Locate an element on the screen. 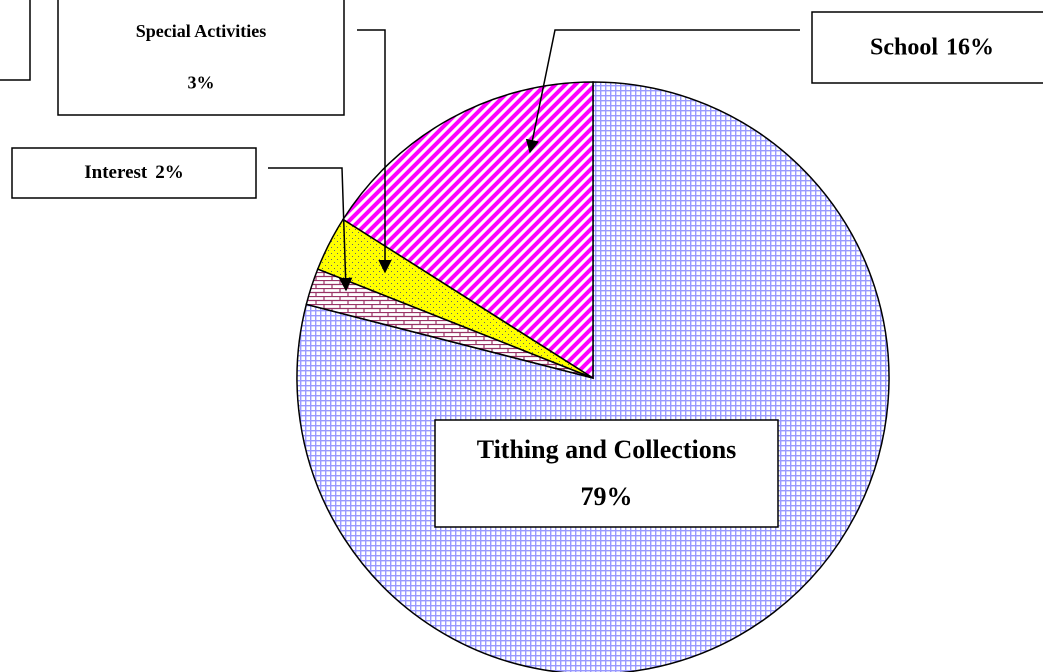 The image size is (1043, 672). slice-category: School is located at coordinates (904, 47).